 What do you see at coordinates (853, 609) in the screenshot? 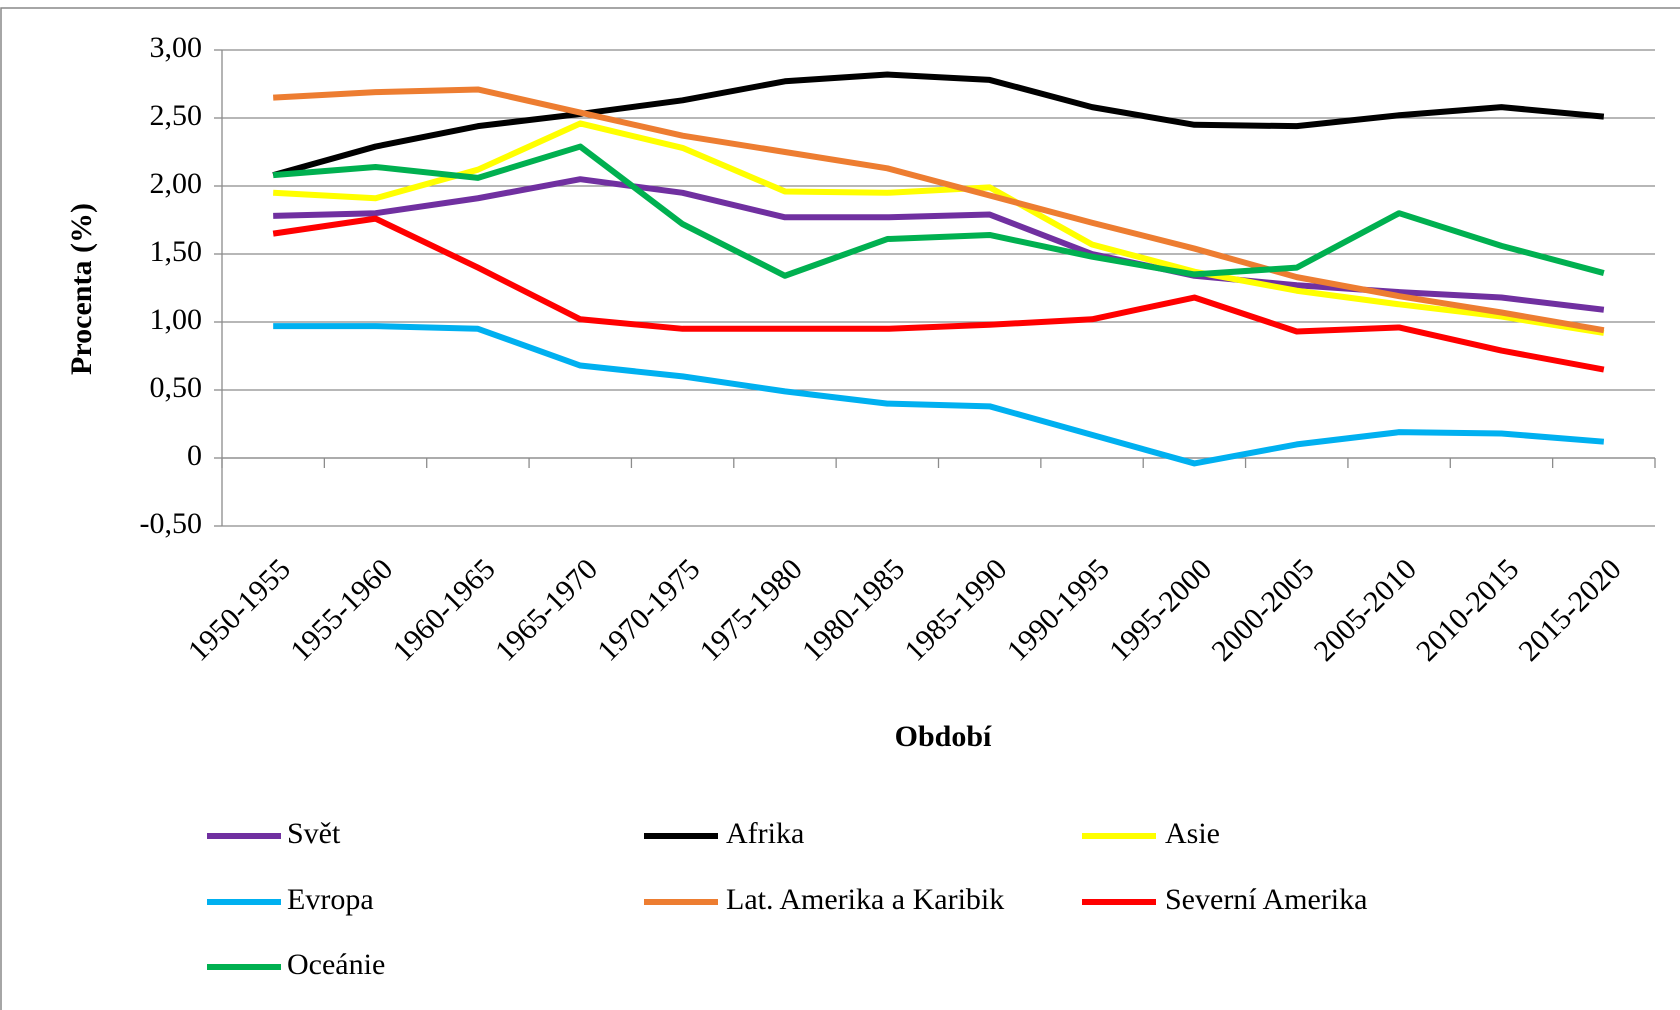
I see `x-tick-label: 1980-1985` at bounding box center [853, 609].